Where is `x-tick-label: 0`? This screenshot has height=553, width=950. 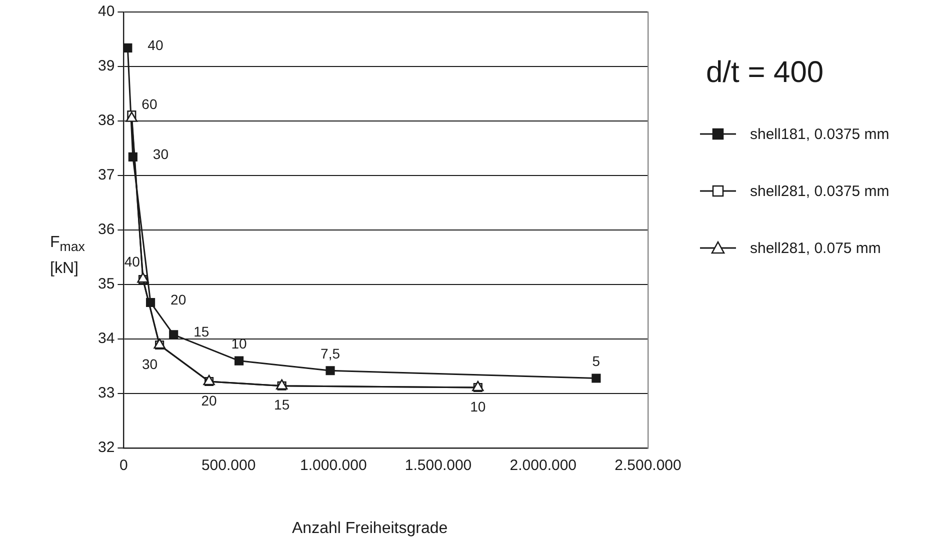 x-tick-label: 0 is located at coordinates (124, 465).